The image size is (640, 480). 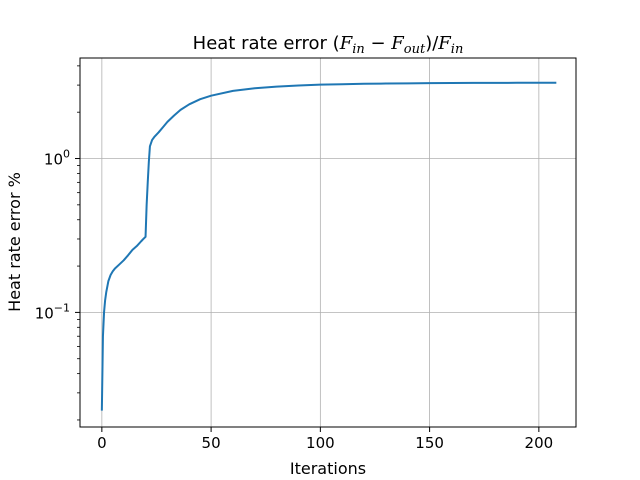 I want to click on title-prefix: Heat rate error, so click(x=263, y=43).